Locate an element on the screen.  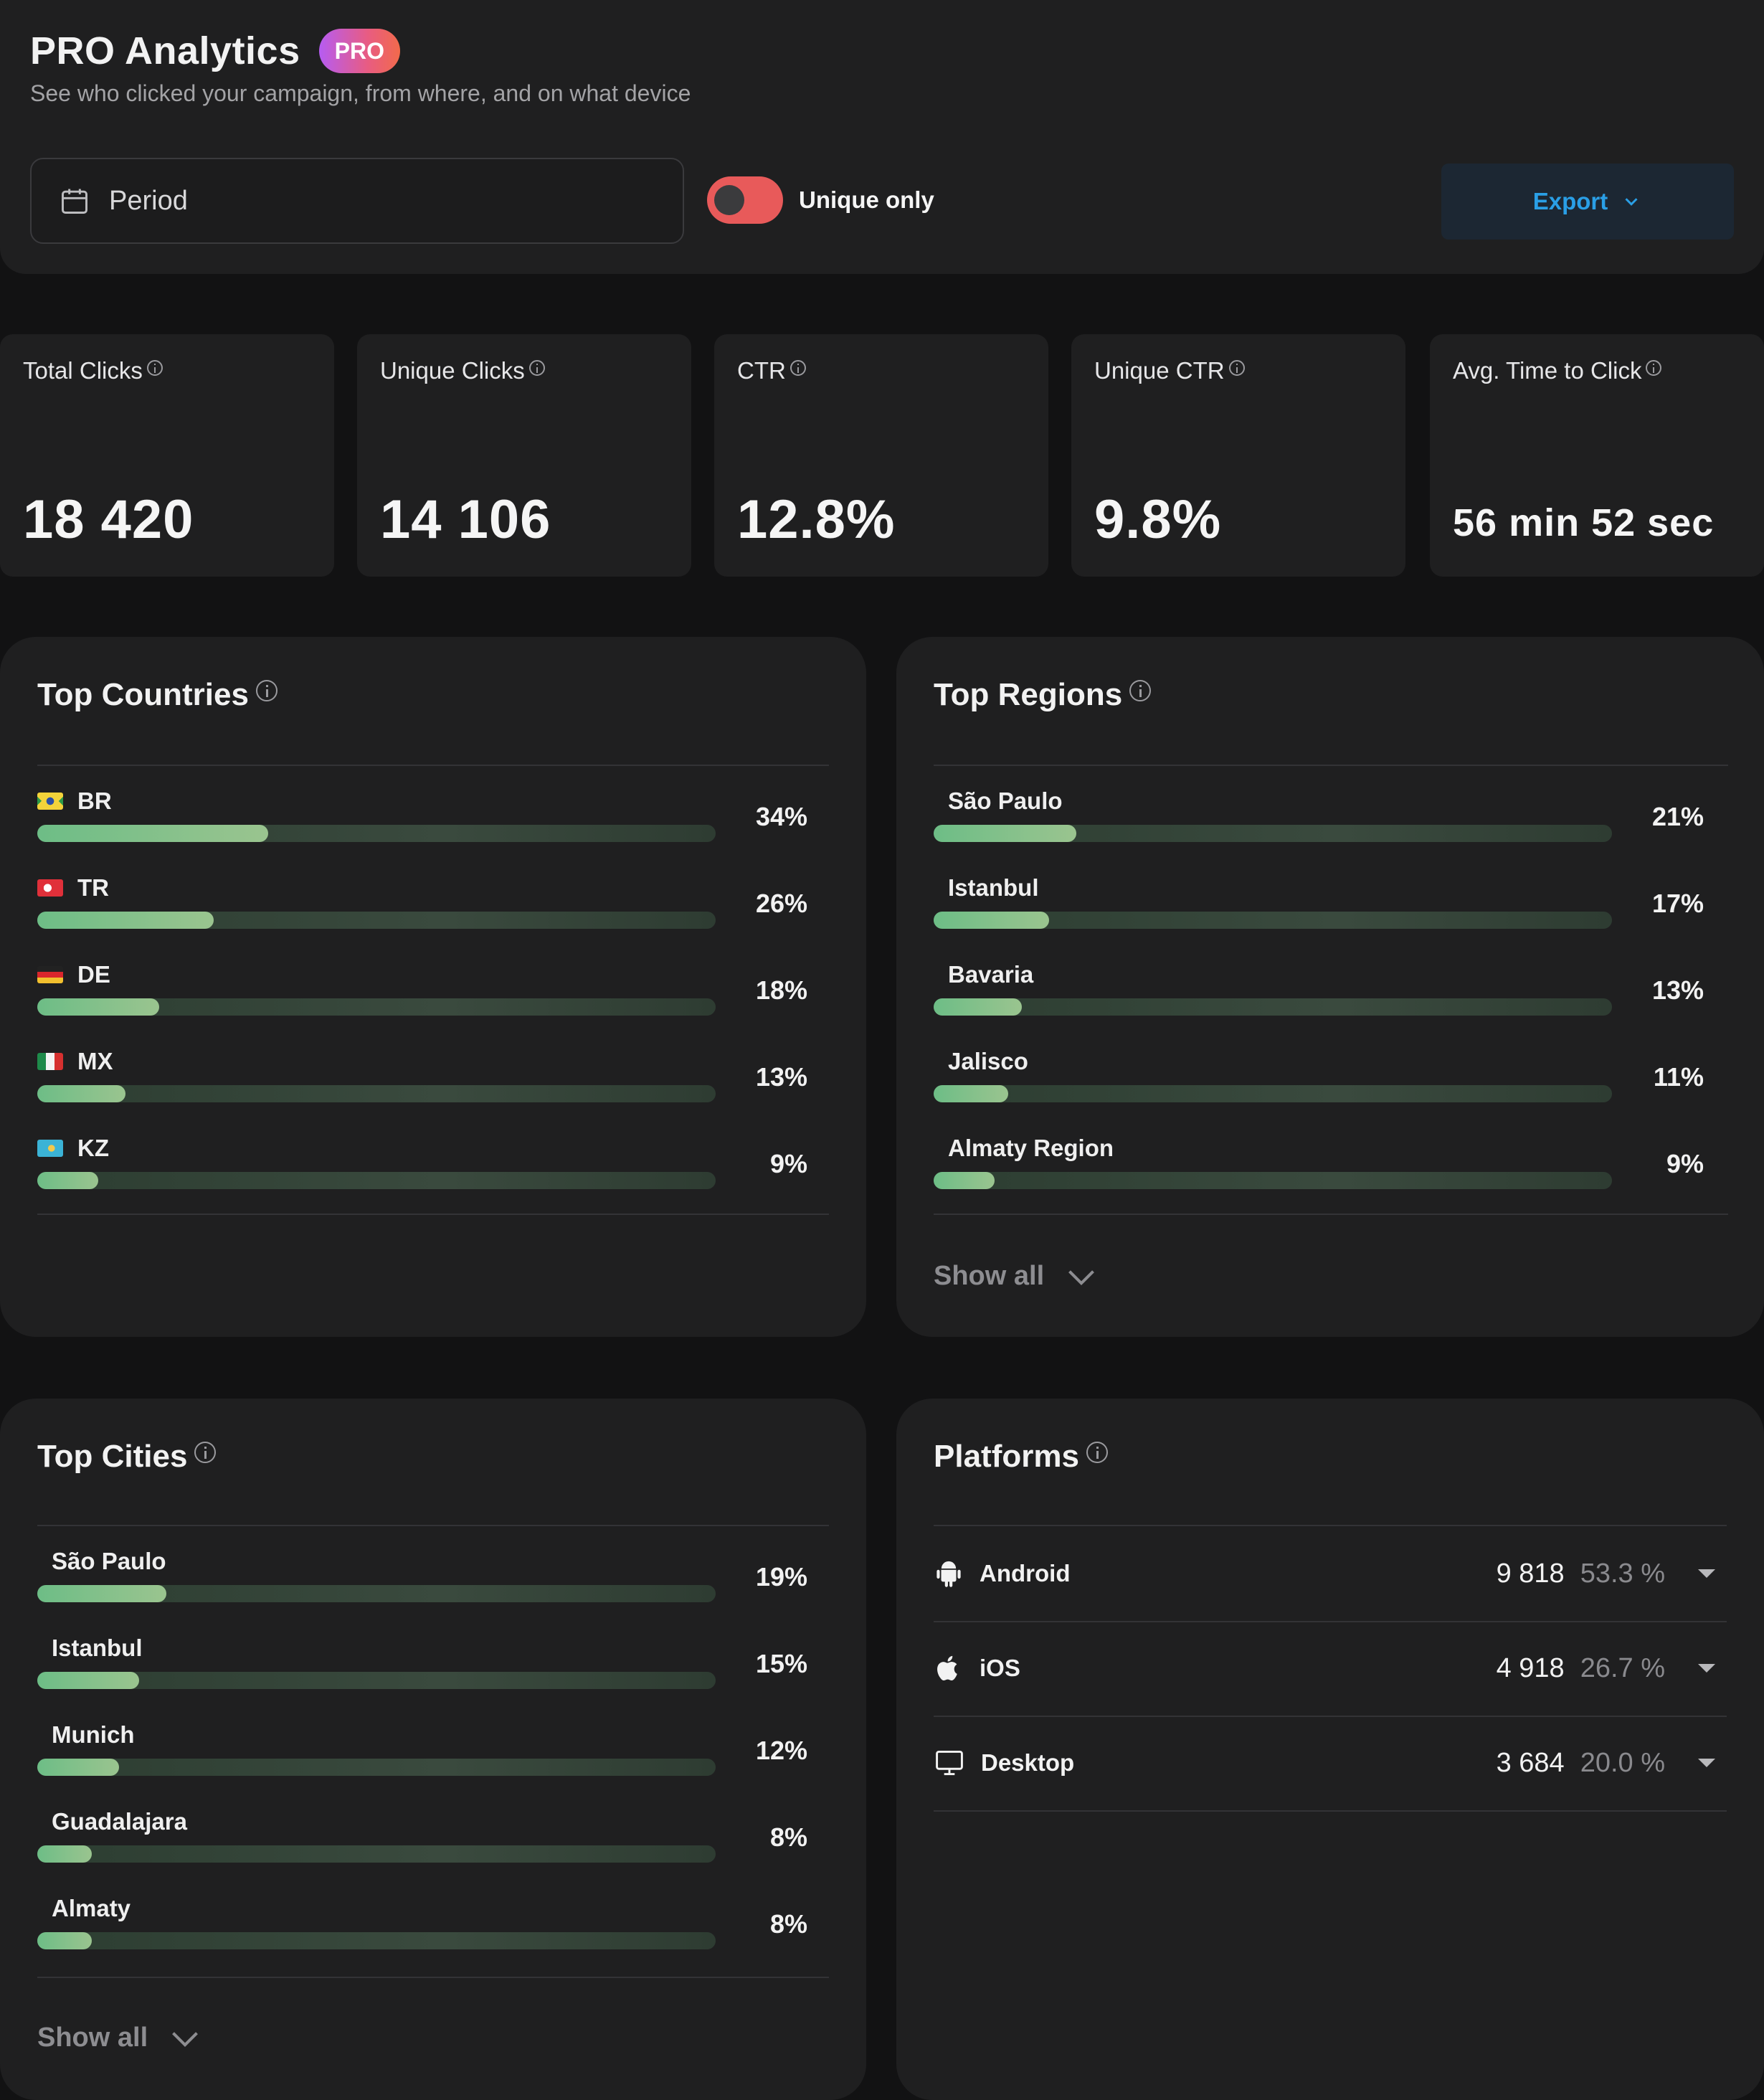
kpi-total-clicks: Total Clicks 18 420 is located at coordinates (167, 455).